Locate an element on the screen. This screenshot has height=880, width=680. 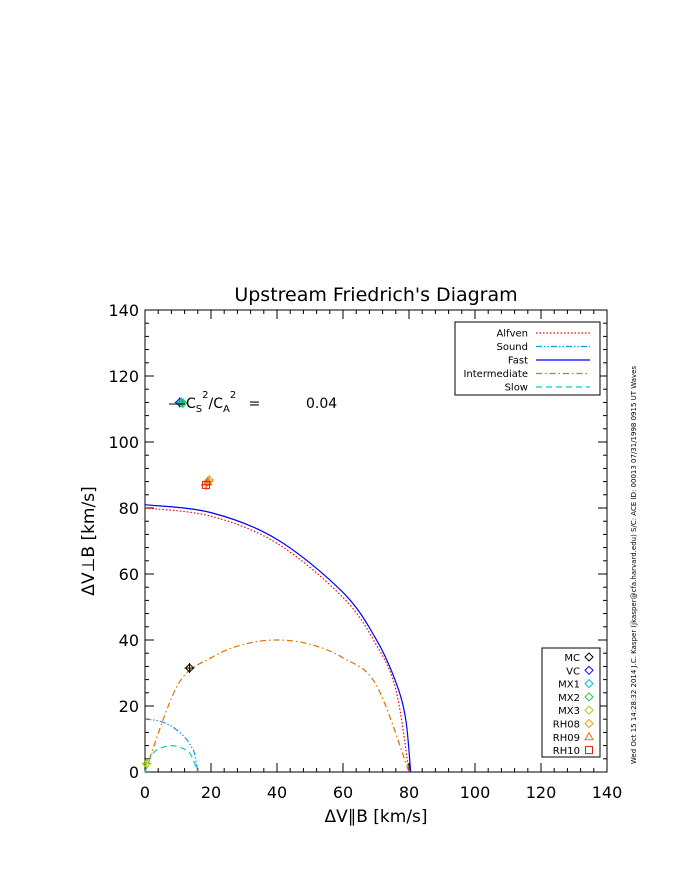
legend-symbol-rh10 is located at coordinates (589, 750).